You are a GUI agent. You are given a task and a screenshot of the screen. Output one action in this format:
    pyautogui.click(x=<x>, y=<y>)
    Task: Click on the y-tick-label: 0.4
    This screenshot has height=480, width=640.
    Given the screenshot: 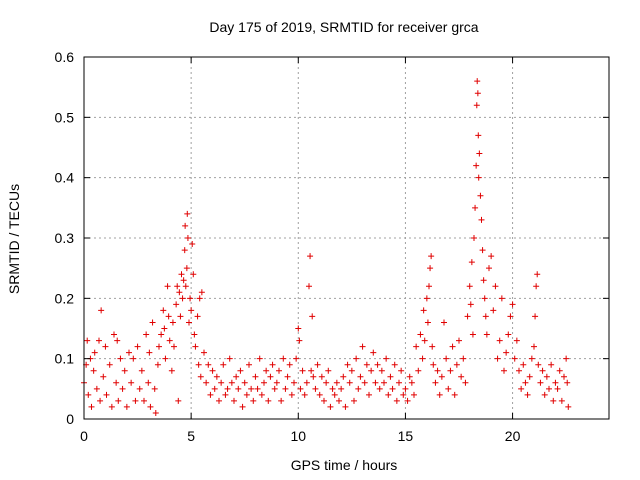 What is the action you would take?
    pyautogui.click(x=65, y=178)
    